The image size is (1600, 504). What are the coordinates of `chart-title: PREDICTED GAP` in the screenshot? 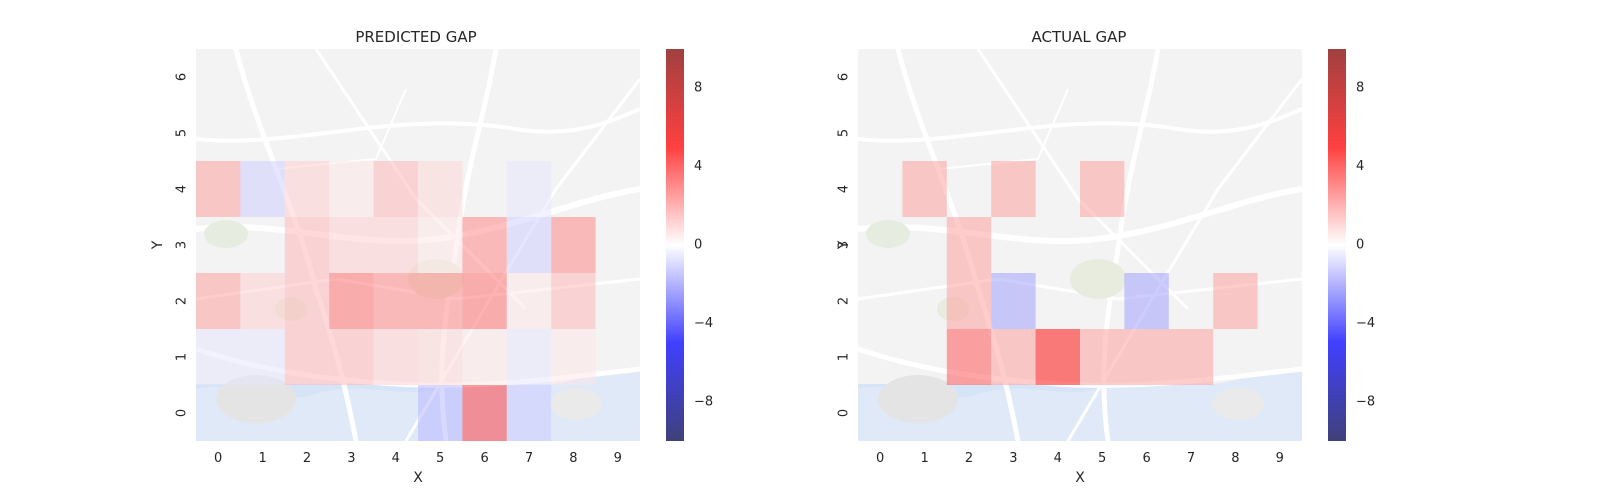 It's located at (415, 37).